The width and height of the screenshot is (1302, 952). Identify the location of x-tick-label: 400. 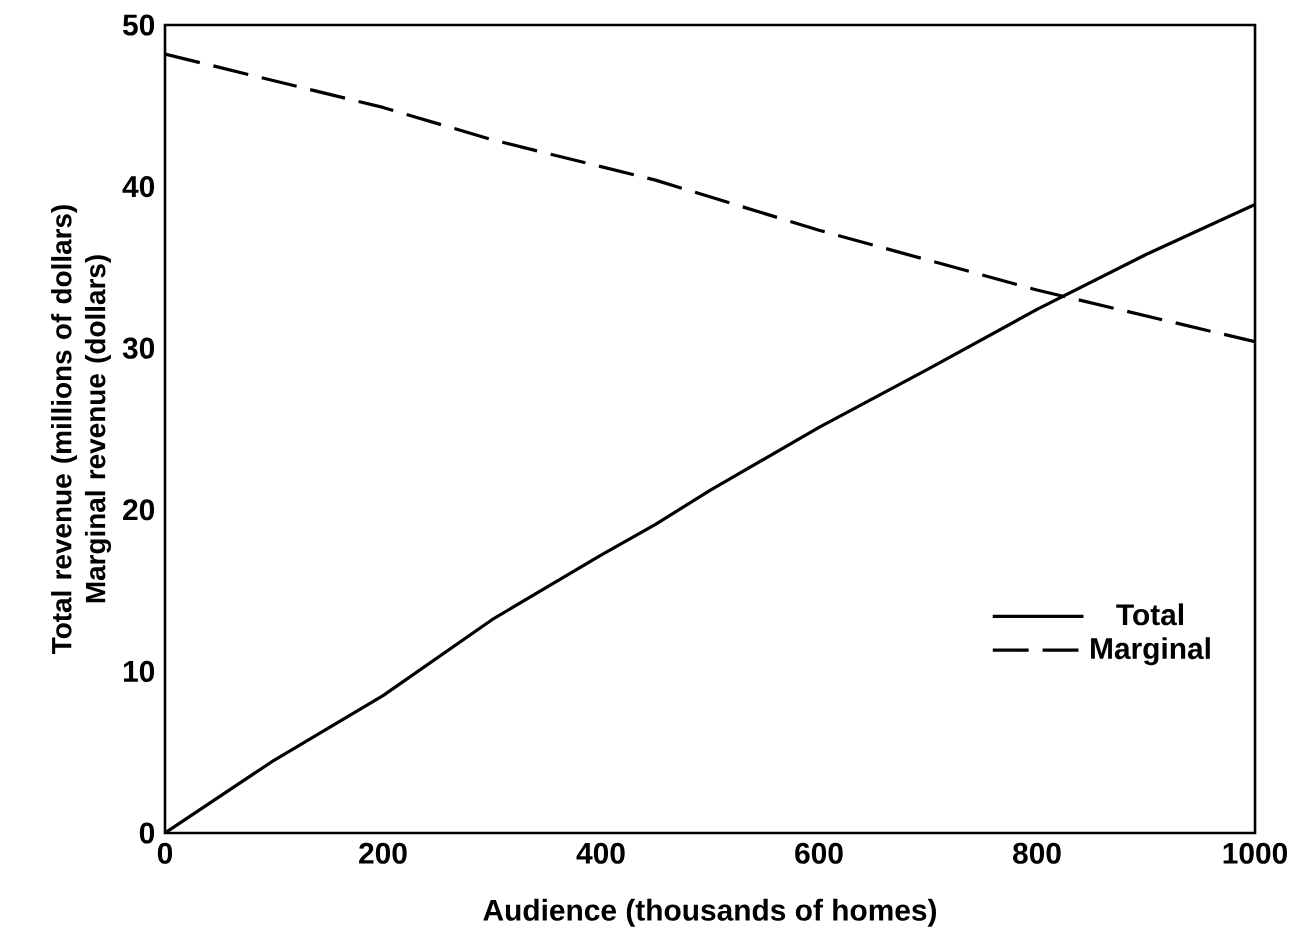
(600, 853).